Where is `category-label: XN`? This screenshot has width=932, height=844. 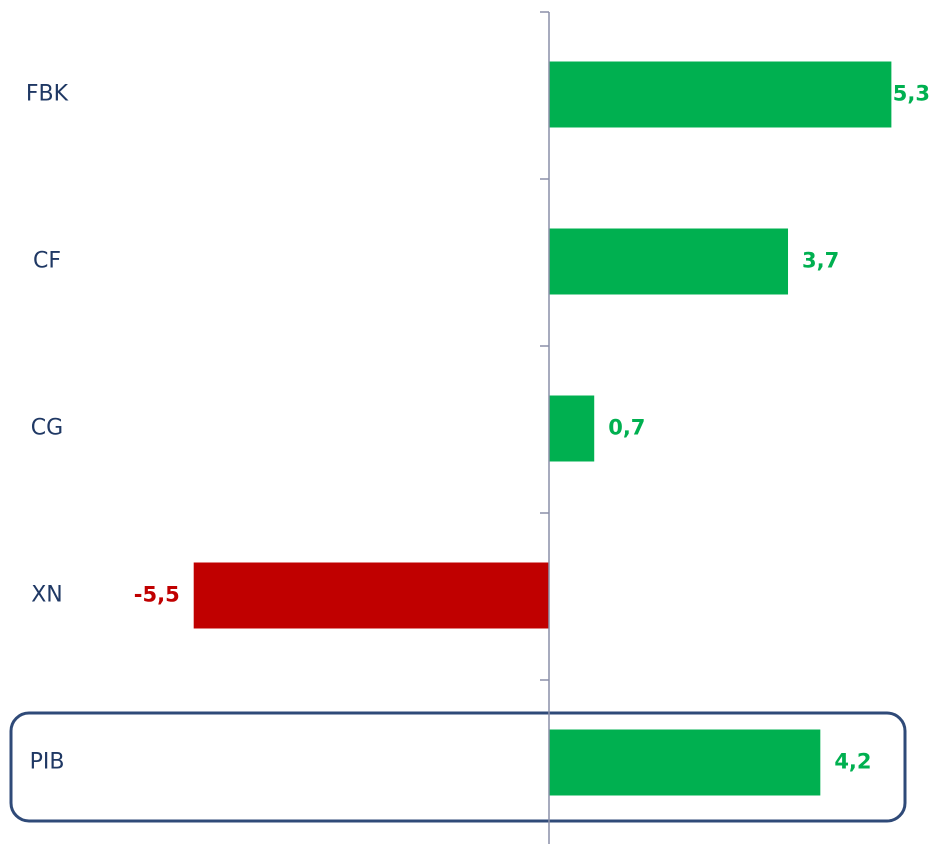
category-label: XN is located at coordinates (47, 595).